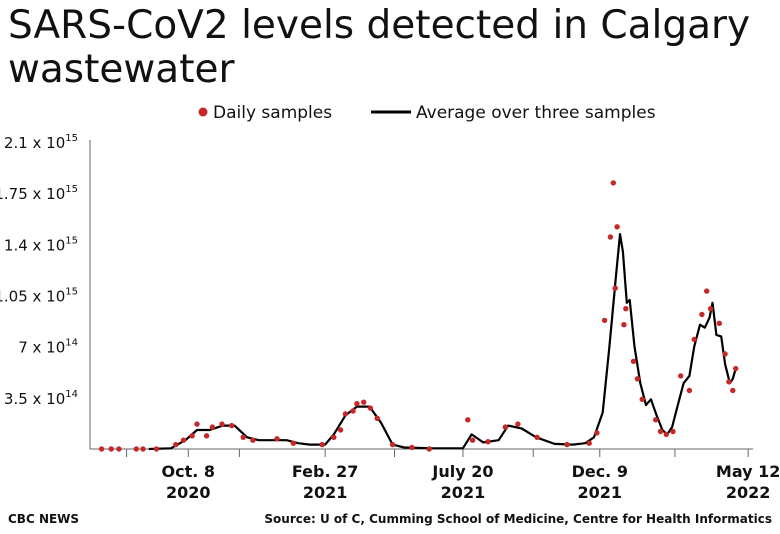 This screenshot has width=780, height=534. What do you see at coordinates (748, 471) in the screenshot?
I see `x-tick-label: May 12` at bounding box center [748, 471].